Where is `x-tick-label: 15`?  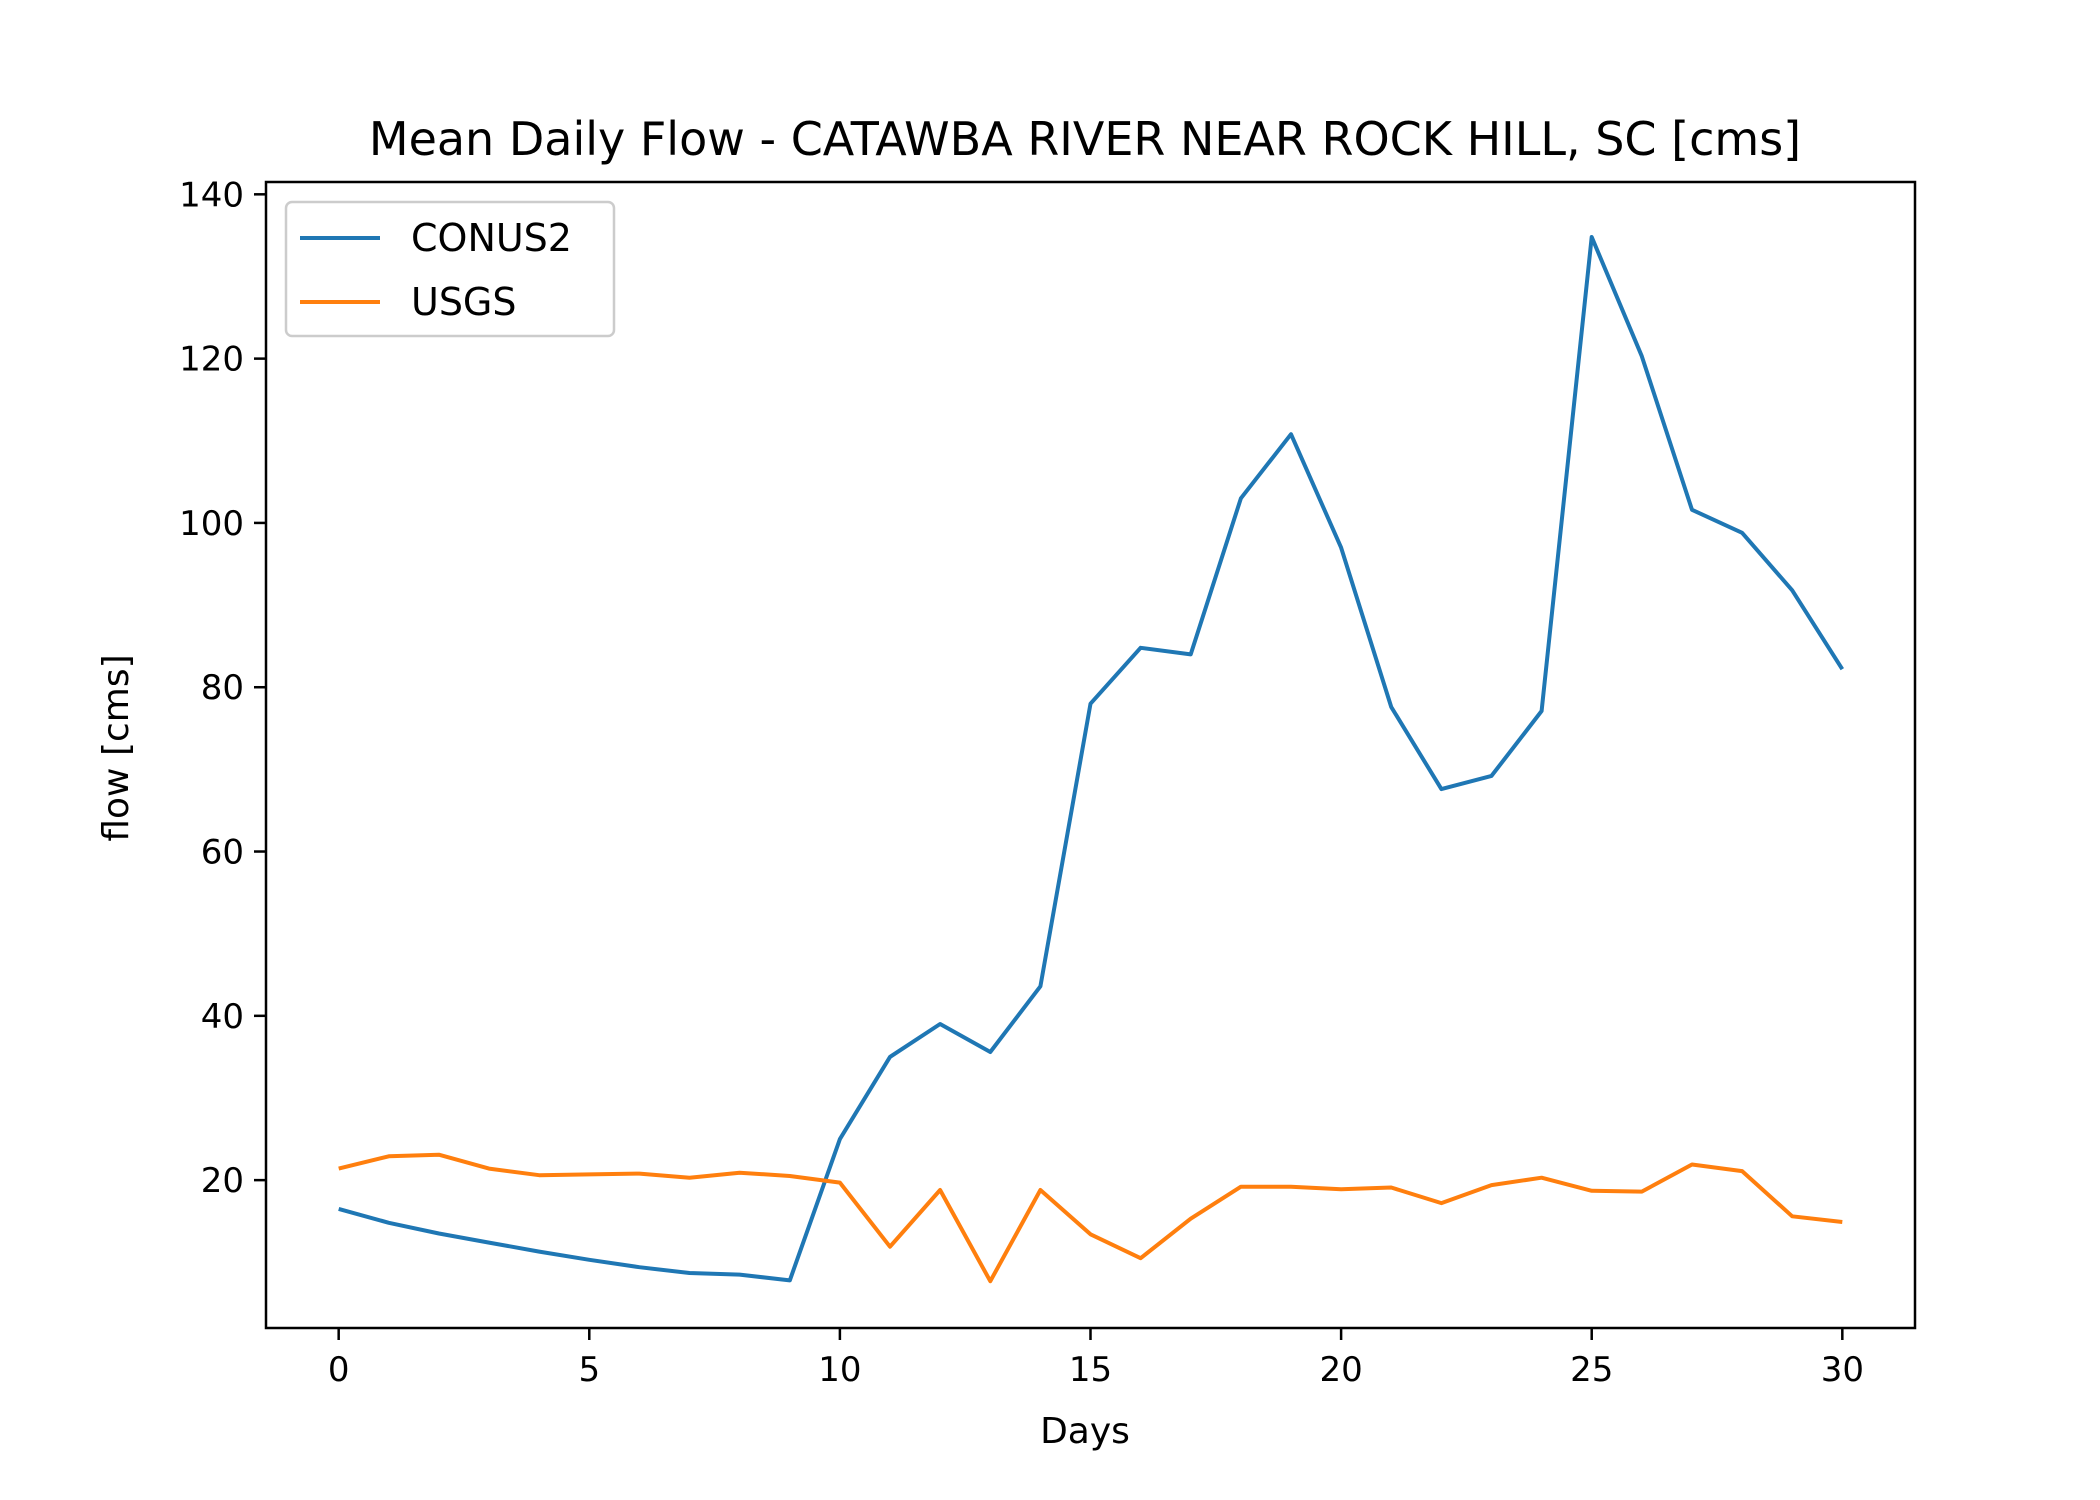 x-tick-label: 15 is located at coordinates (1090, 1370).